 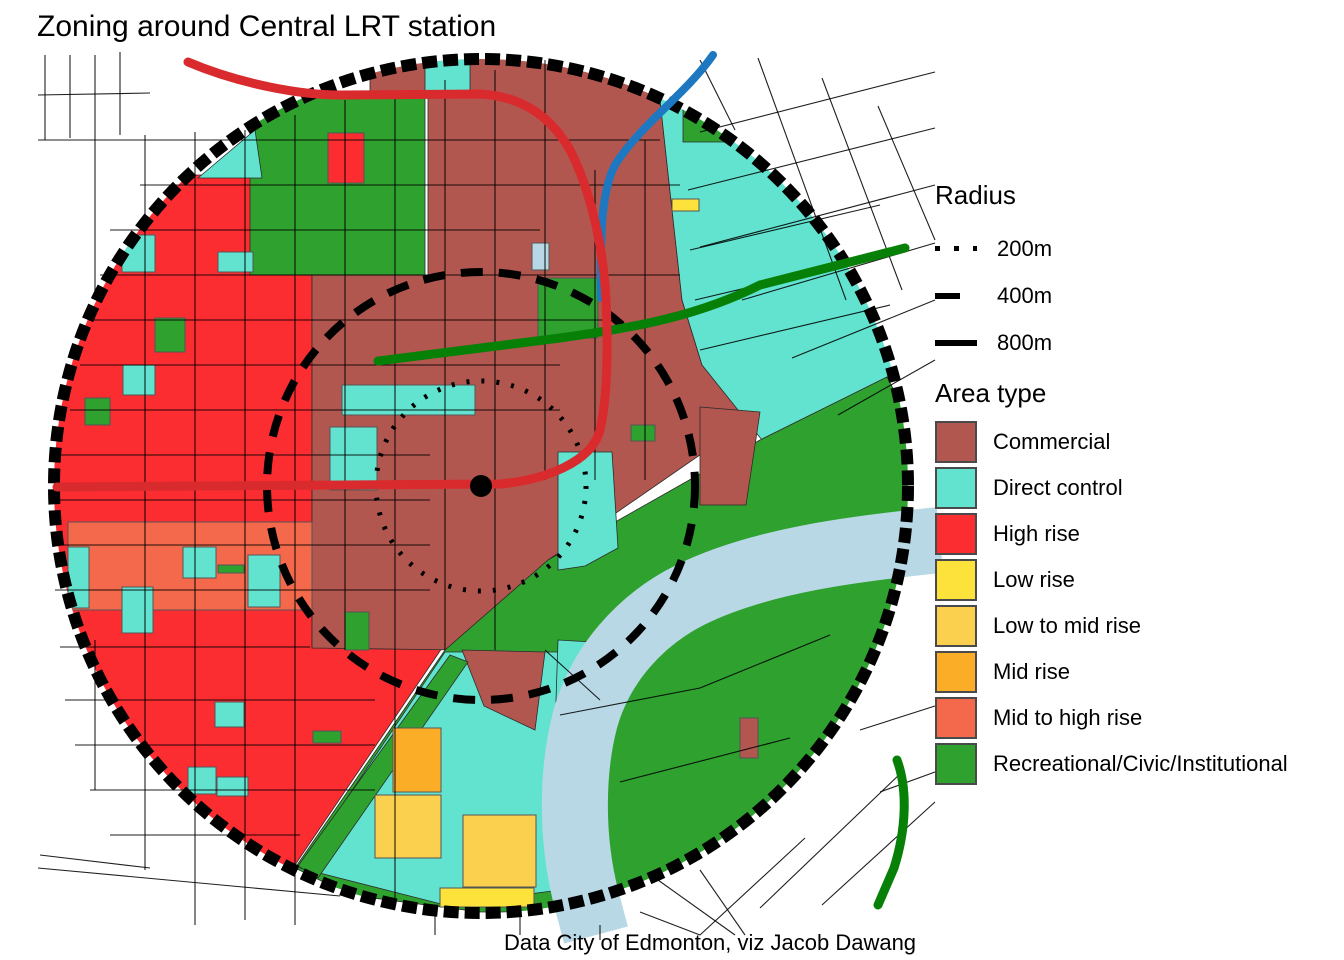 I want to click on ring-400m, so click(x=481, y=486).